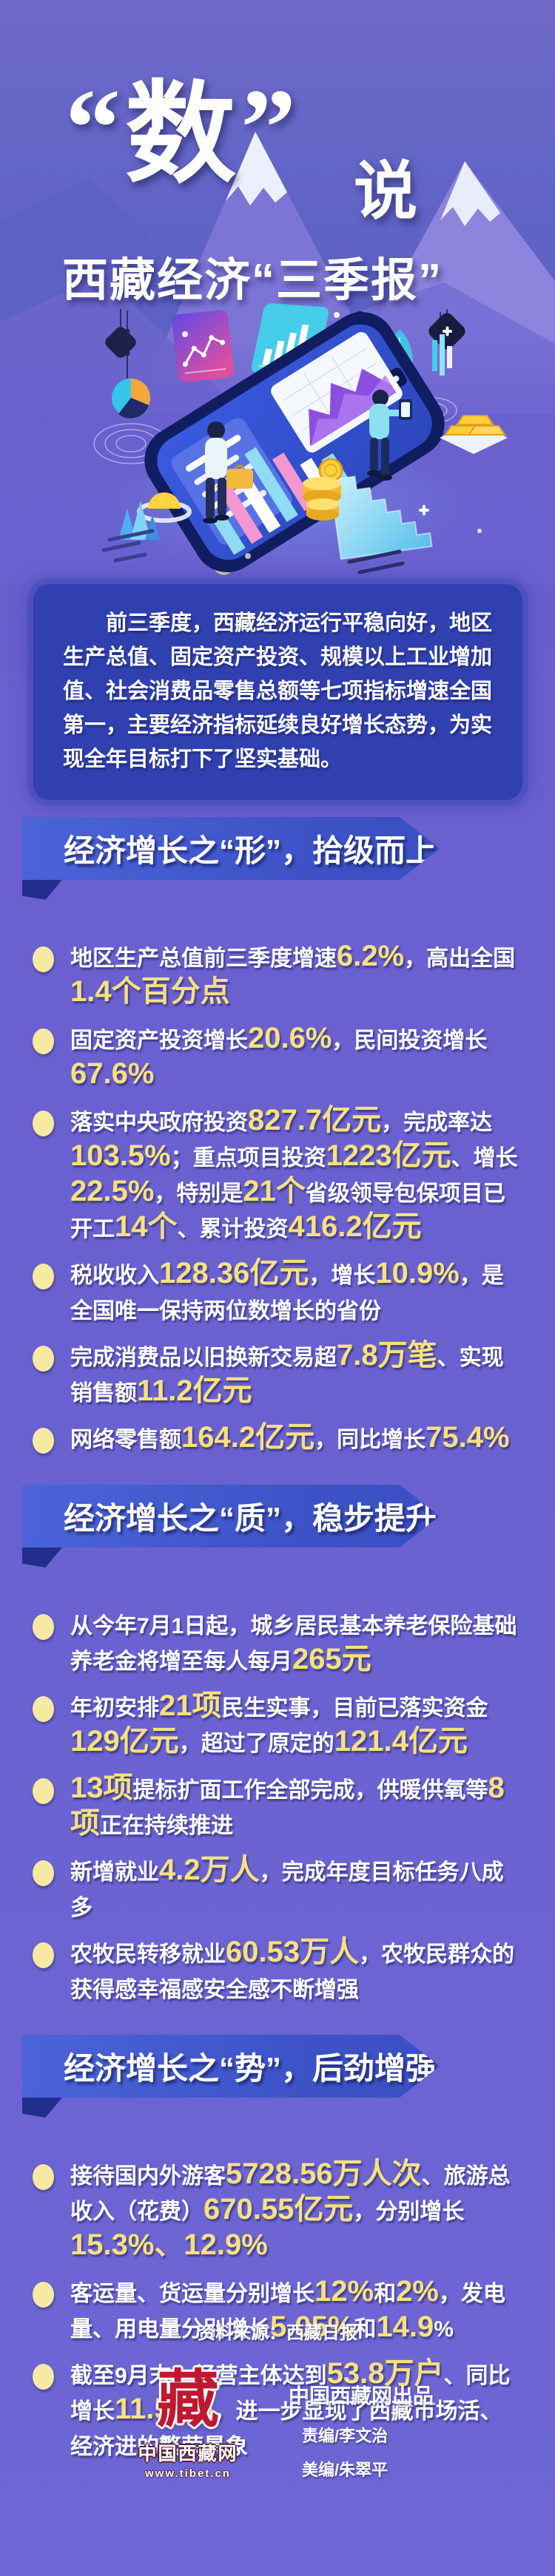 This screenshot has height=2576, width=555. I want to click on section-banner: 经济增长之“势”，后劲增强, so click(231, 2066).